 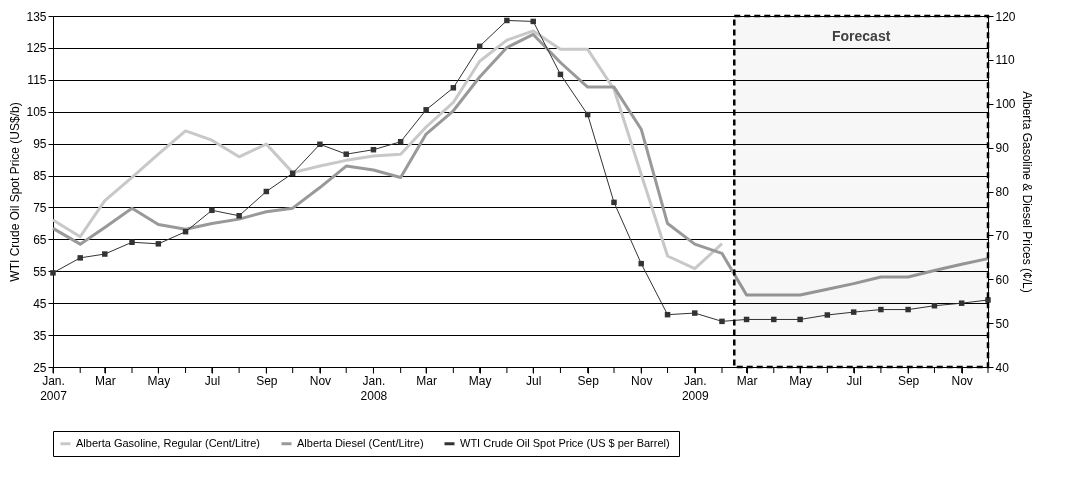 I want to click on y2-tick-label: 50, so click(x=1002, y=323).